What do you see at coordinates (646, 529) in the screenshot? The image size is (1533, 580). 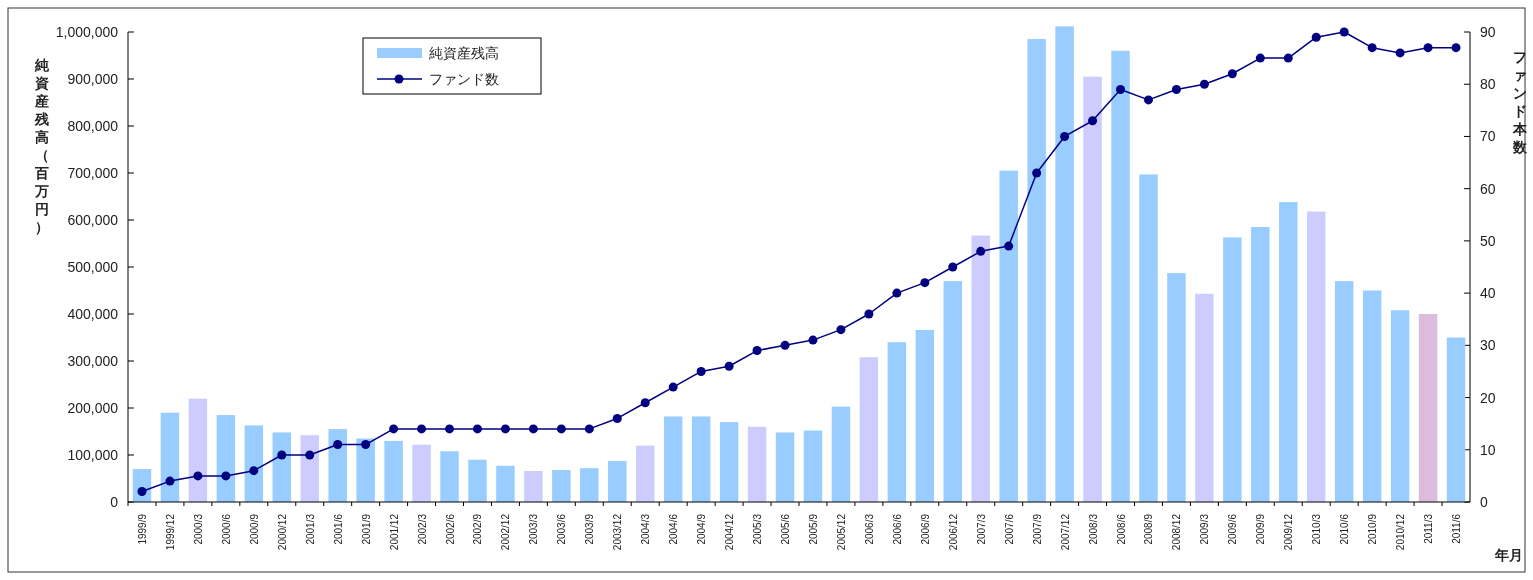 I see `x-tick-label: 2004/3` at bounding box center [646, 529].